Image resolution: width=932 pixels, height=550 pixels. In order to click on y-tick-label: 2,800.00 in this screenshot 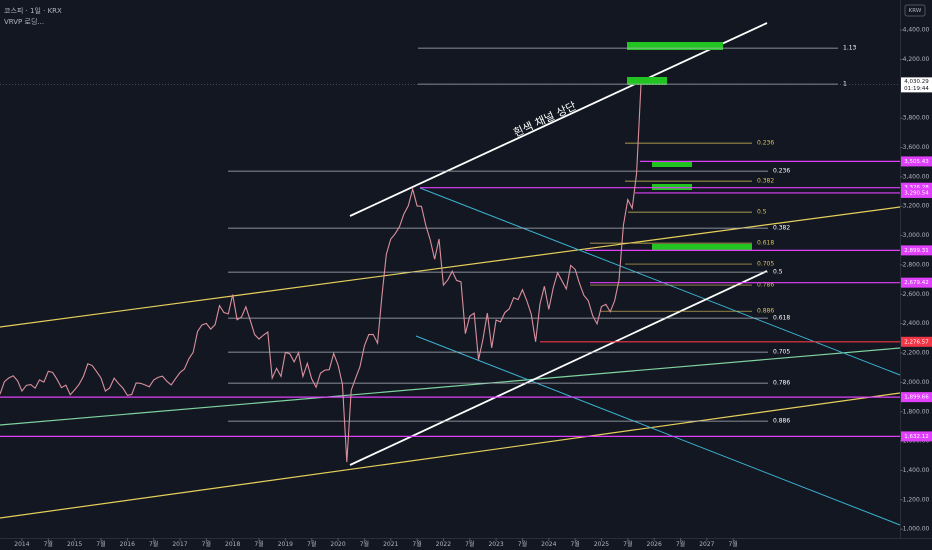, I will do `click(916, 264)`.